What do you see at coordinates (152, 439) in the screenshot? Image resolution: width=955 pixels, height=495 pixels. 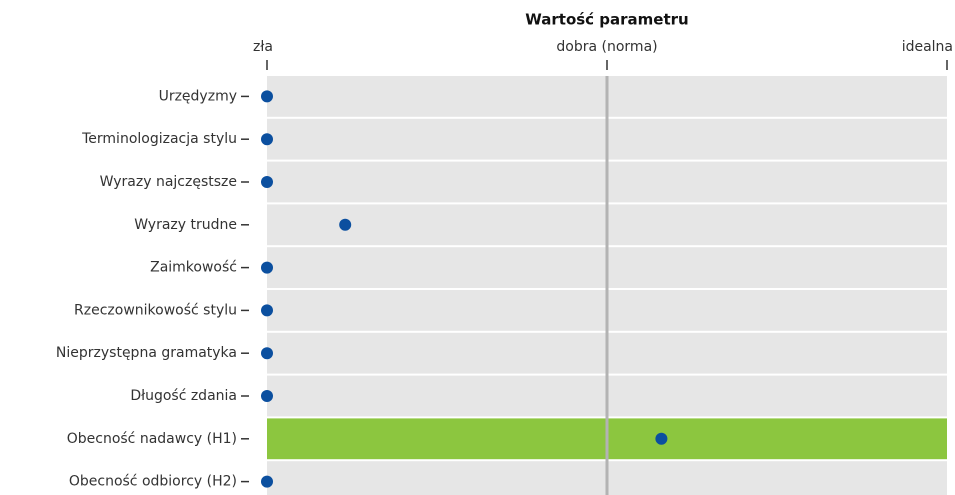 I see `y-tick-label: Obecność nadawcy (H1)` at bounding box center [152, 439].